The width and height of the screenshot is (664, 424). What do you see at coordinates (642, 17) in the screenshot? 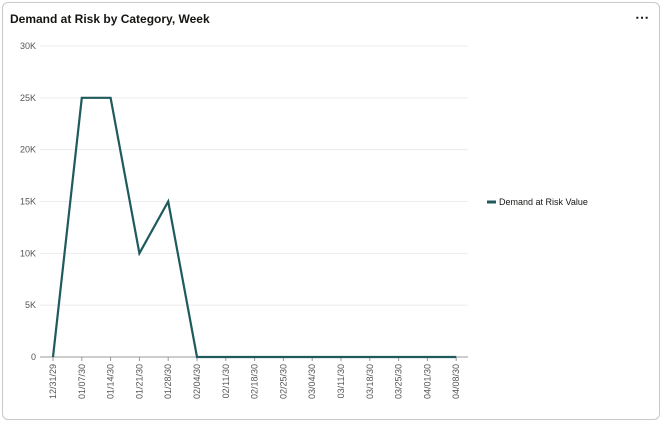
I see `more-options-icon: ⋯` at bounding box center [642, 17].